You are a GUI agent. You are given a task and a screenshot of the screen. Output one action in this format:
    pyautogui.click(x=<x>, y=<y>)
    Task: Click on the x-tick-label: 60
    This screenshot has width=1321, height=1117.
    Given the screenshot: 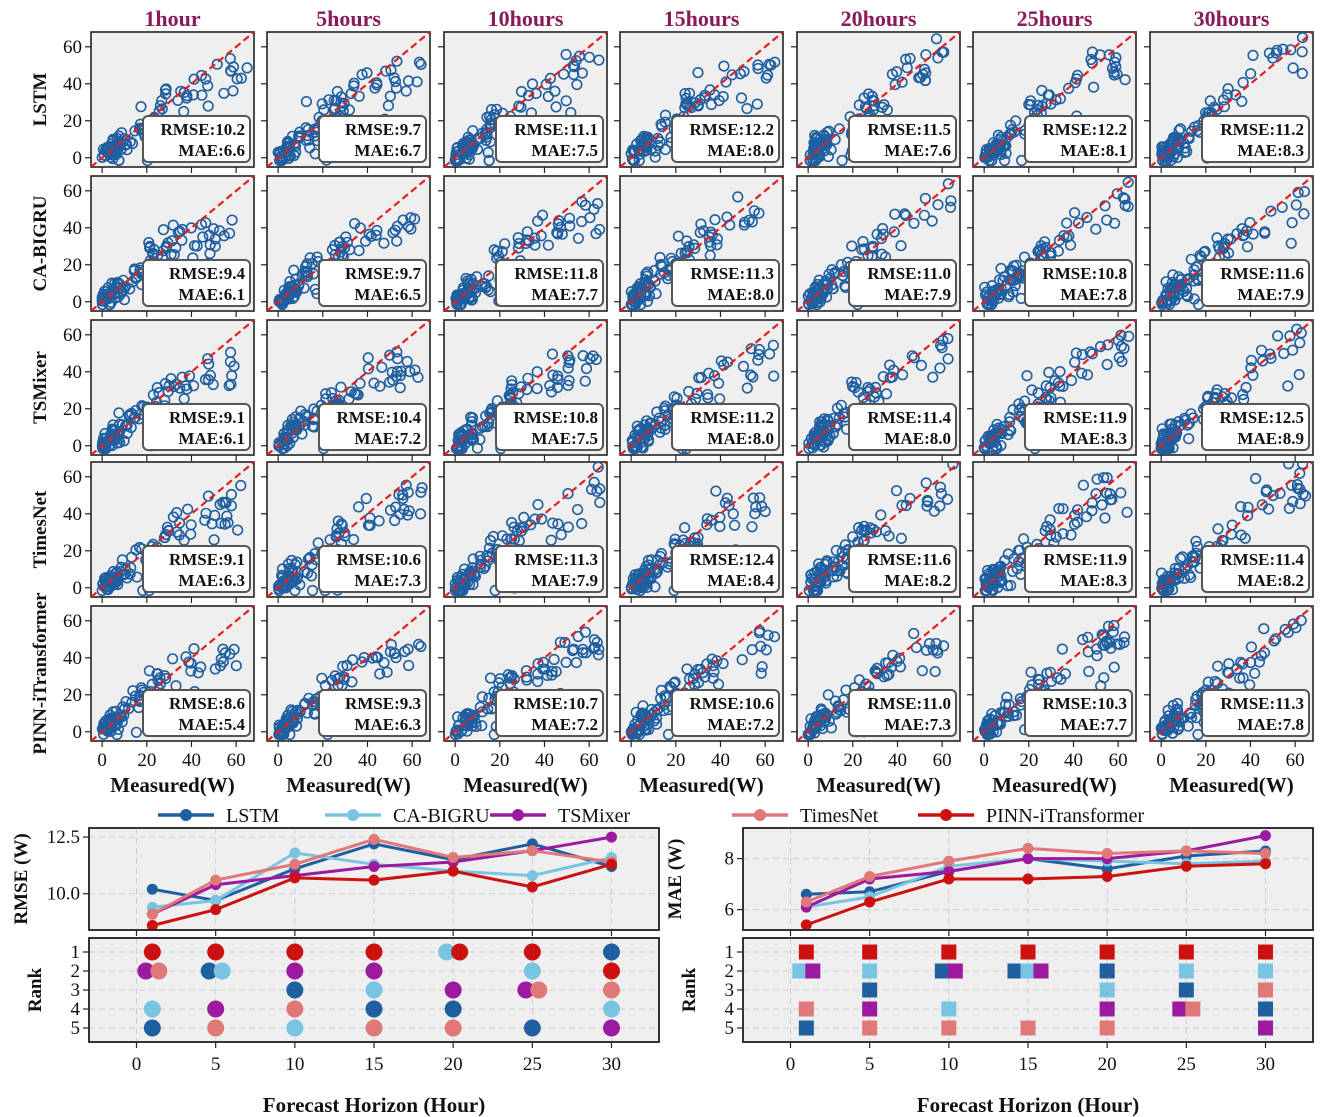 What is the action you would take?
    pyautogui.click(x=1295, y=760)
    